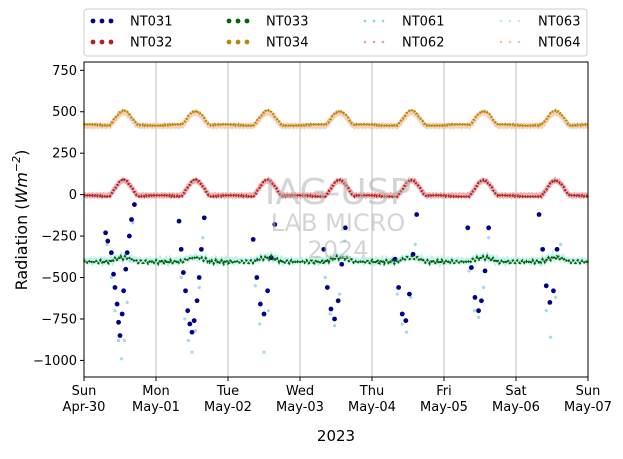 Image resolution: width=623 pixels, height=459 pixels. What do you see at coordinates (539, 22) in the screenshot?
I see `legend-item-nt063: NT063` at bounding box center [539, 22].